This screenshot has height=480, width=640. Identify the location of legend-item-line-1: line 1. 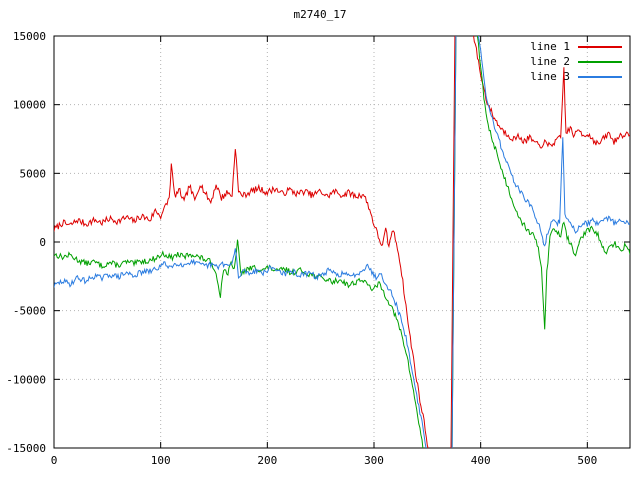
(576, 46).